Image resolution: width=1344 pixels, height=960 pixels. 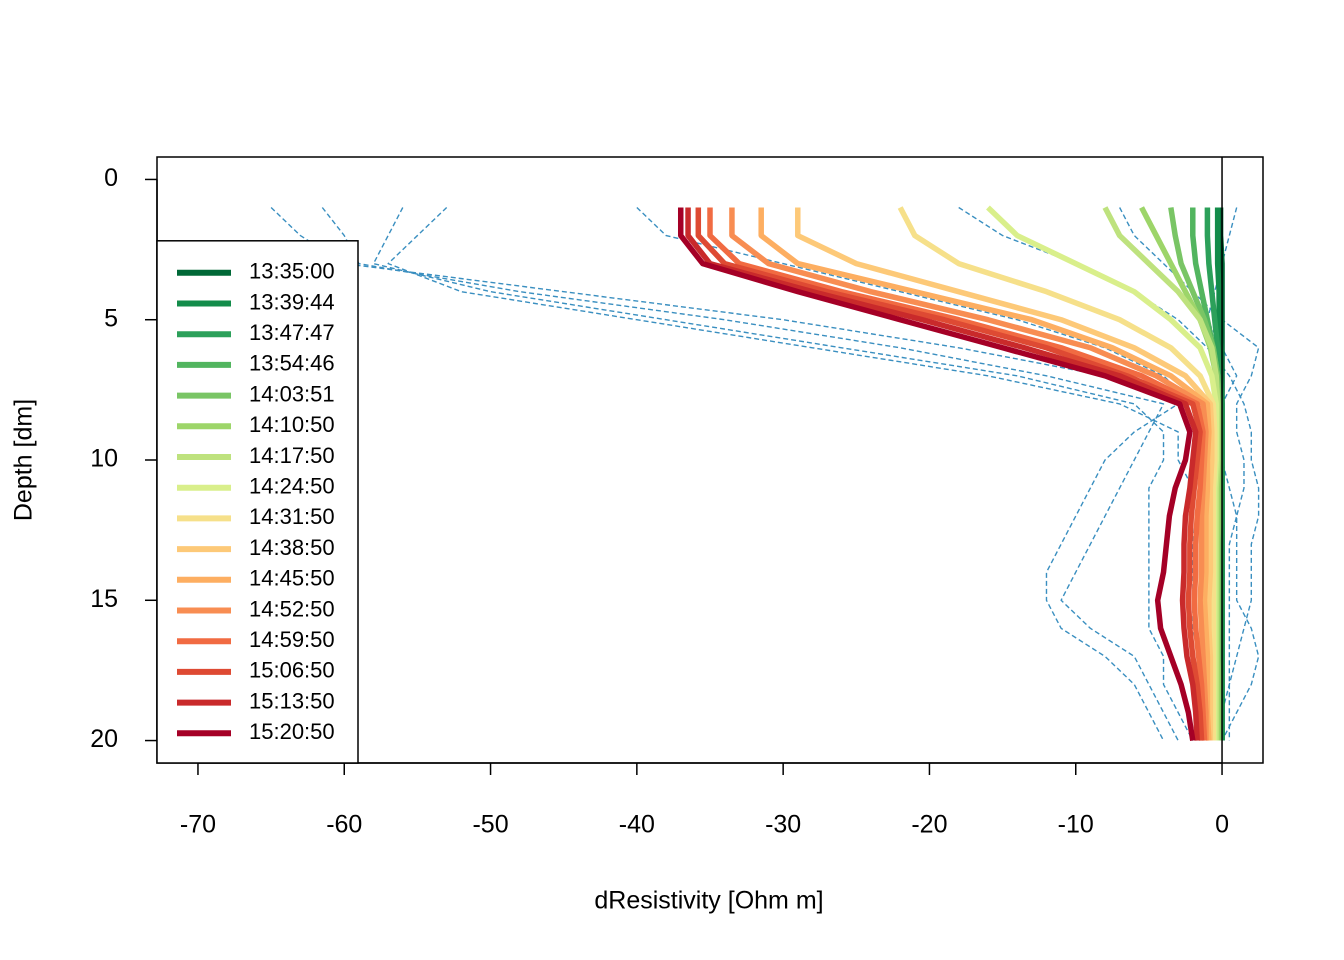 I want to click on y-axis-label: Depth [dm], so click(x=24, y=460).